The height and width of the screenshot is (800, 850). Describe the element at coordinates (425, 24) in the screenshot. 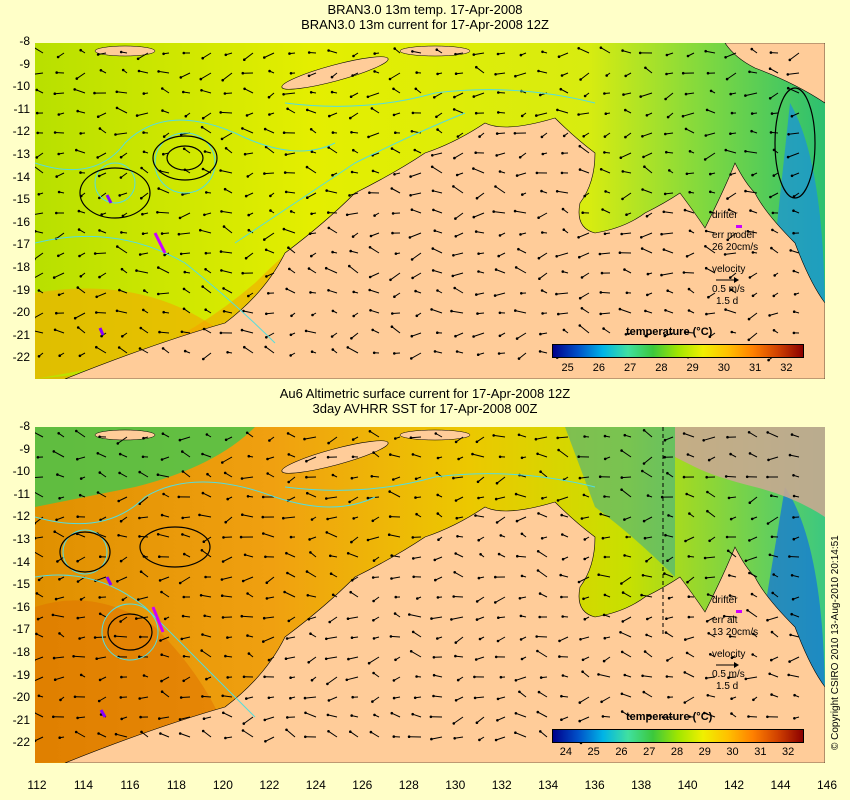

I see `panel1-title-line2: BRAN3.0 13m current for 17-Apr-2008 12Z` at that location.